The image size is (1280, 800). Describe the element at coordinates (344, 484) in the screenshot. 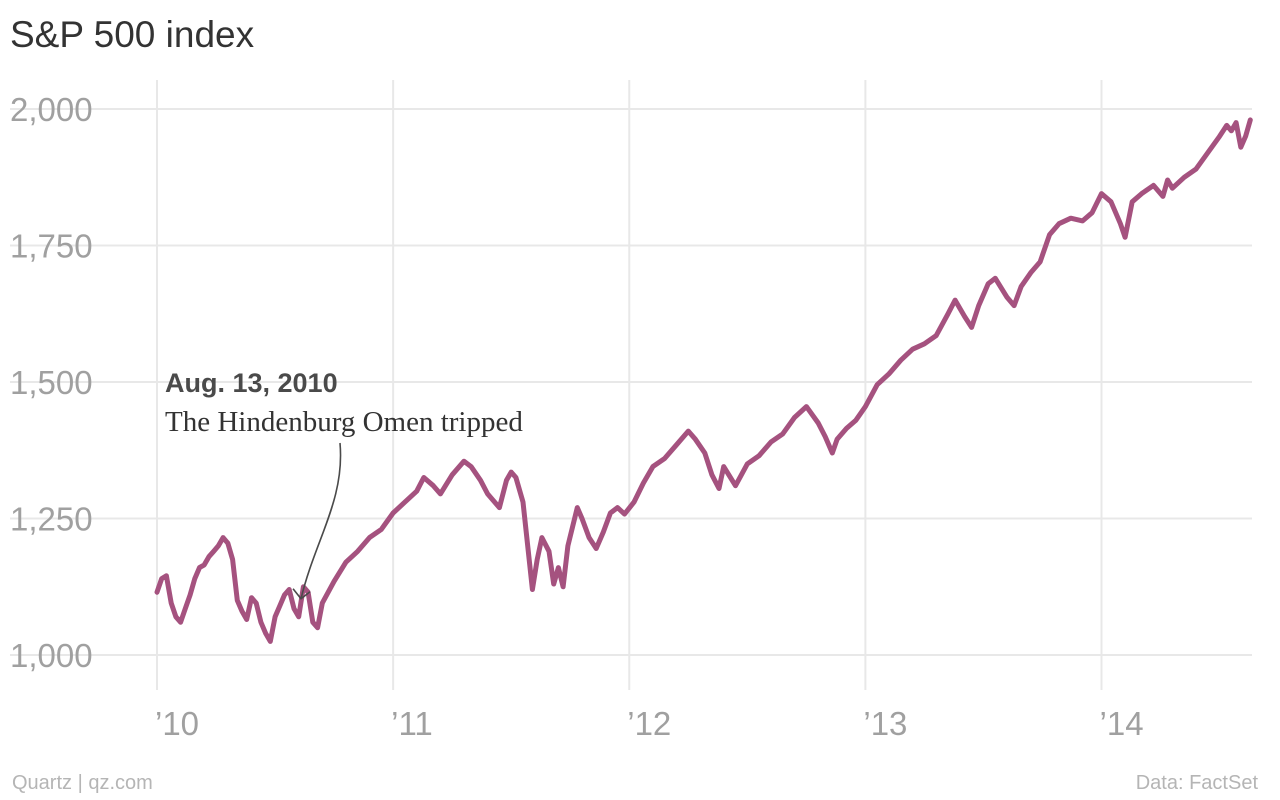

I see `annotation-layer: Aug. 13, 2010 The Hindenburg Omen tripped` at that location.